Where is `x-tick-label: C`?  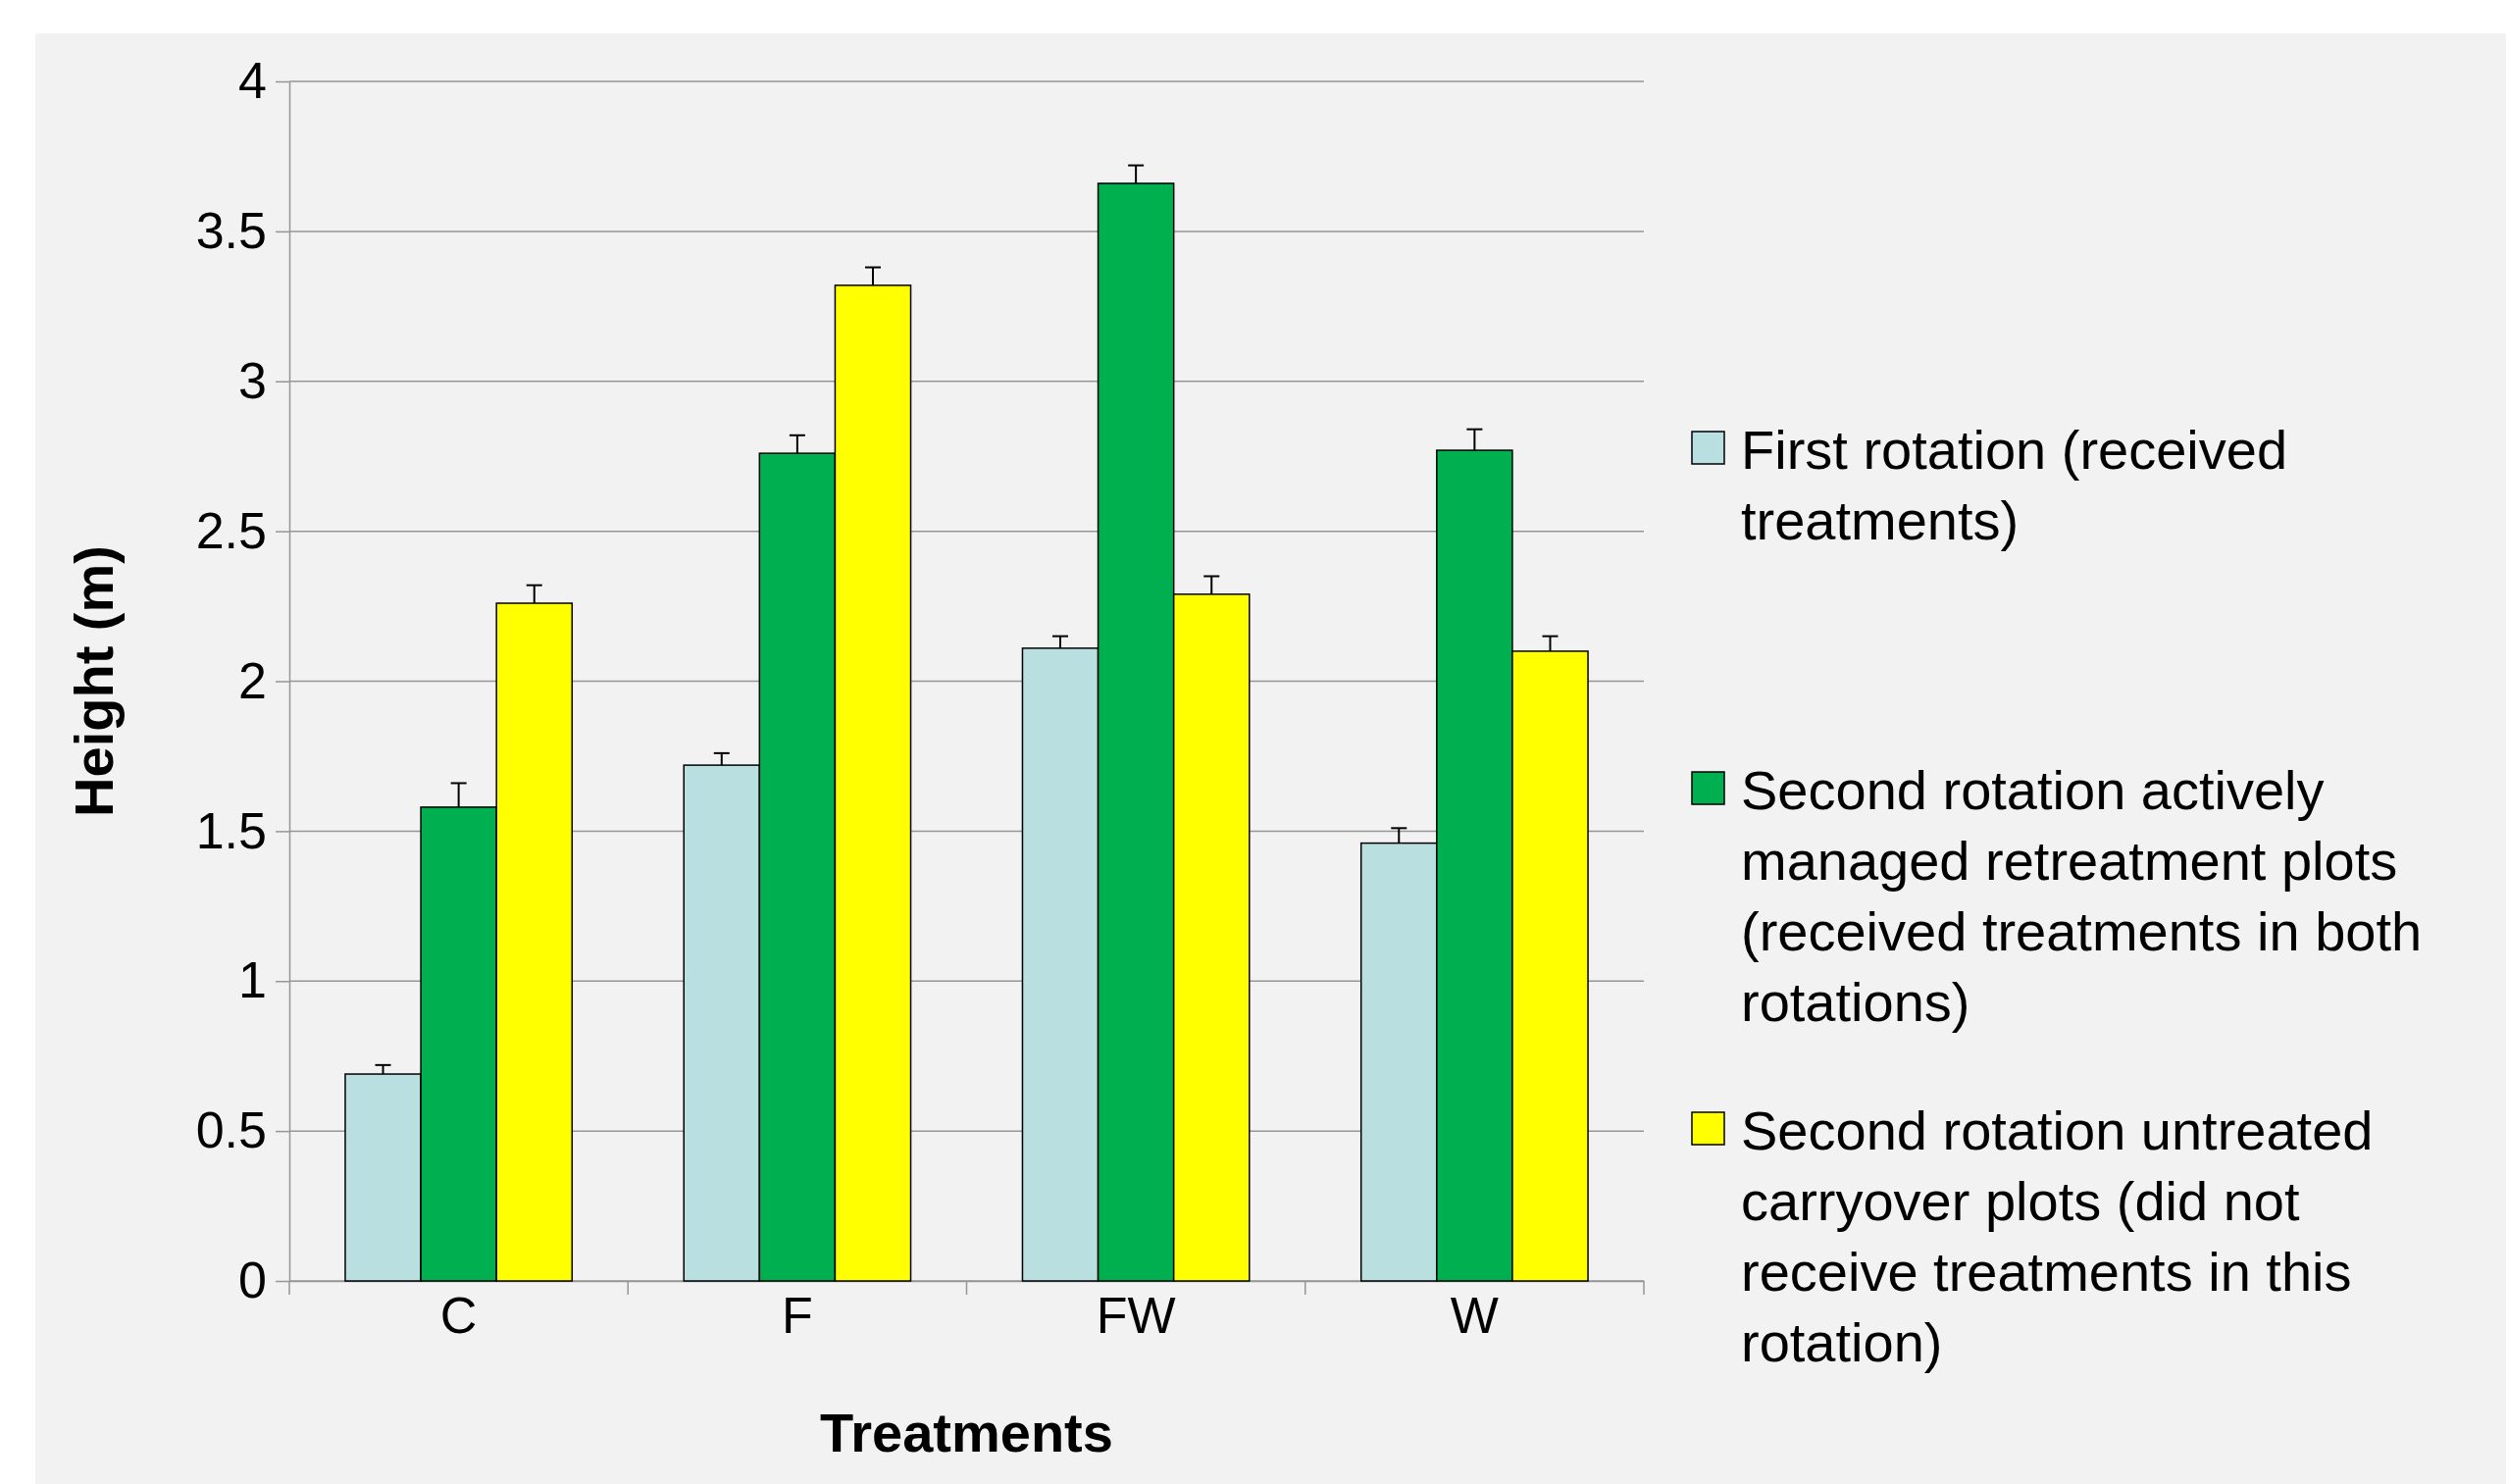
x-tick-label: C is located at coordinates (458, 1316).